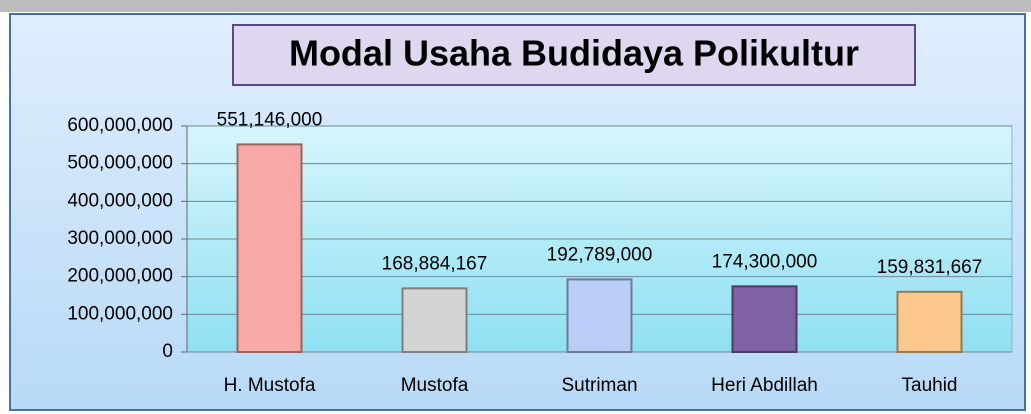 This screenshot has width=1031, height=414. What do you see at coordinates (270, 119) in the screenshot?
I see `data-label: 551,146,000` at bounding box center [270, 119].